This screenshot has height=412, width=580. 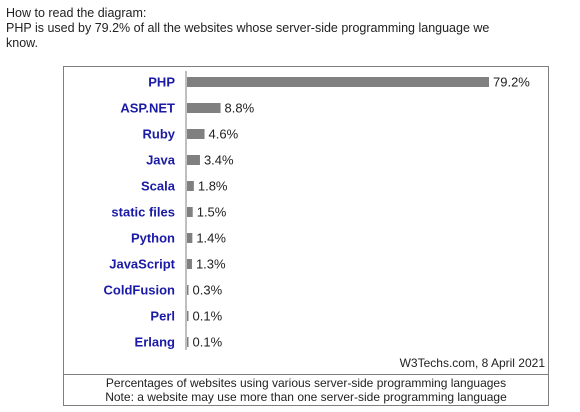 What do you see at coordinates (204, 108) in the screenshot?
I see `bar-asp-net` at bounding box center [204, 108].